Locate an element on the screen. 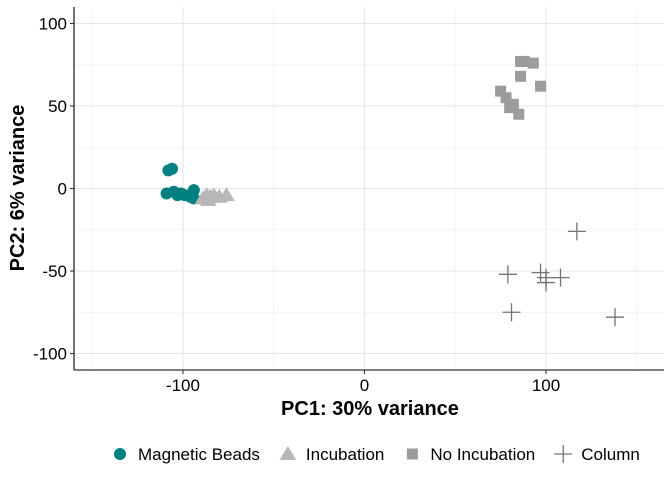  y-tick-label: 0 is located at coordinates (62, 189).